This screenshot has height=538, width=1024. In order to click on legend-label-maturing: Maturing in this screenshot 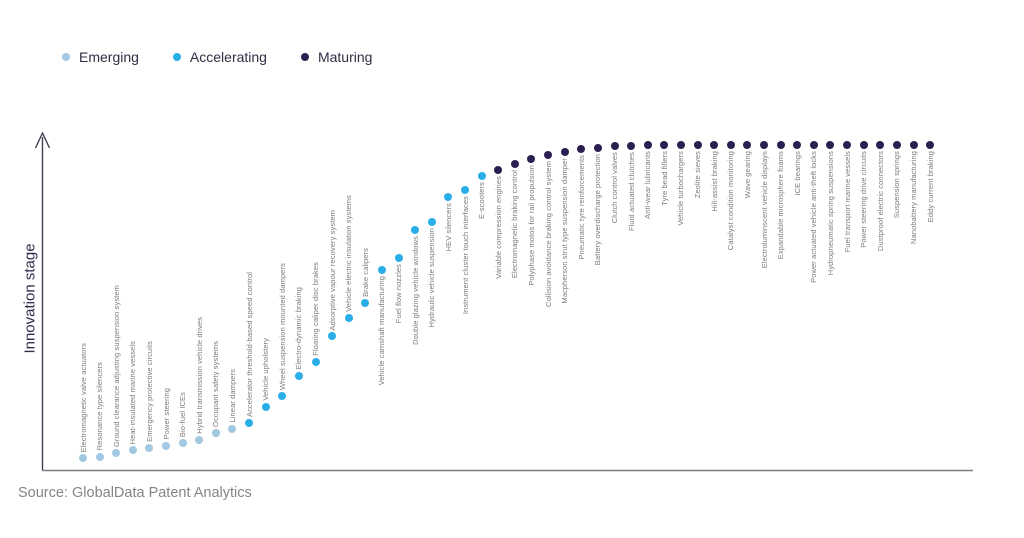, I will do `click(345, 57)`.